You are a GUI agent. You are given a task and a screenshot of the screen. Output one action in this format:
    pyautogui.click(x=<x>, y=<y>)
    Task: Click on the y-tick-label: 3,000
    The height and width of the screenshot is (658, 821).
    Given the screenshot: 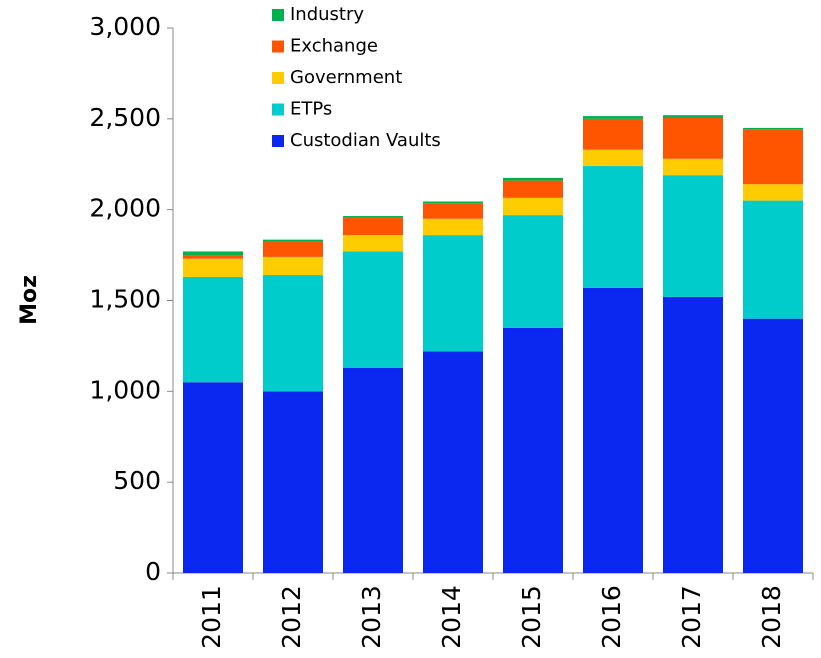 What is the action you would take?
    pyautogui.click(x=125, y=26)
    